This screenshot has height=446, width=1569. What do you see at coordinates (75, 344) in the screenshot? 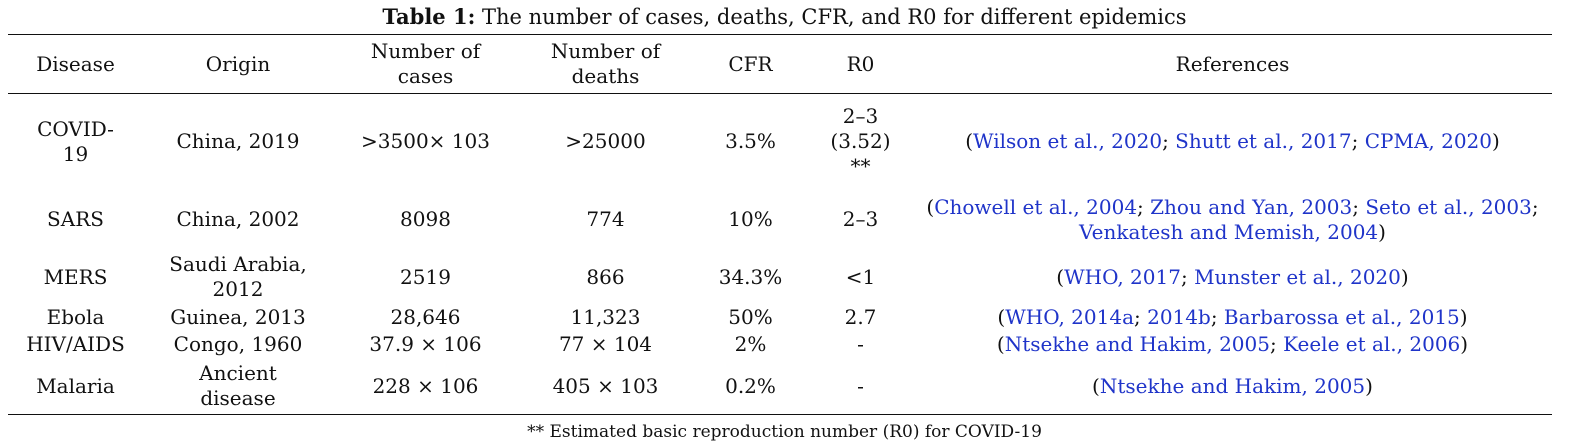
I see `cell-disease: HIV/AIDS` at bounding box center [75, 344].